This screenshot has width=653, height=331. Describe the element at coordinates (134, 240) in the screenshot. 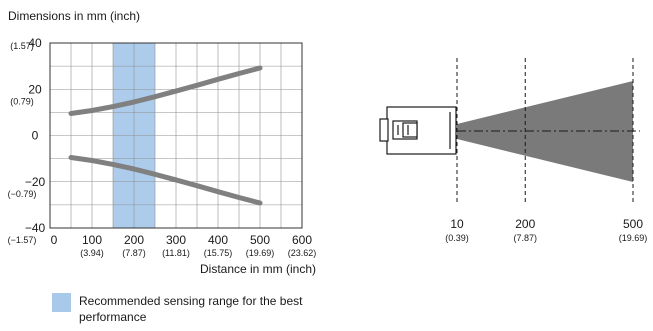

I see `x-tick-label: 200` at that location.